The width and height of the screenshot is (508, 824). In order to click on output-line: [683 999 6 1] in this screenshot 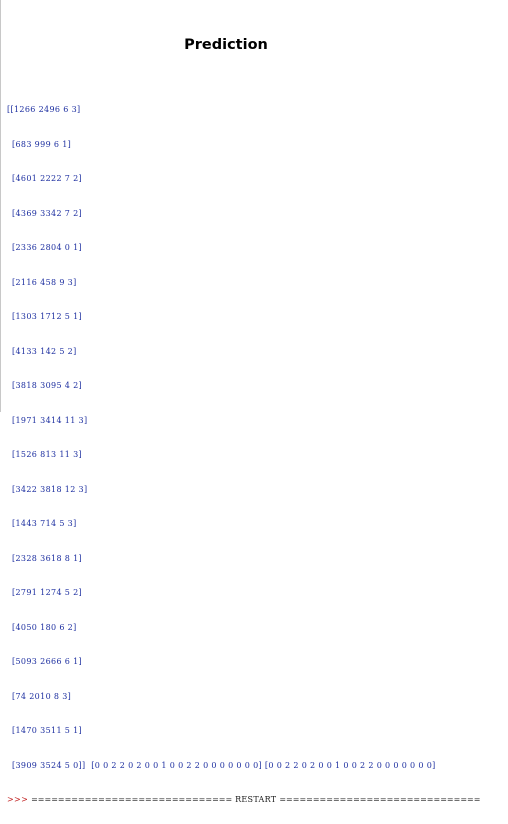, I will do `click(243, 145)`.